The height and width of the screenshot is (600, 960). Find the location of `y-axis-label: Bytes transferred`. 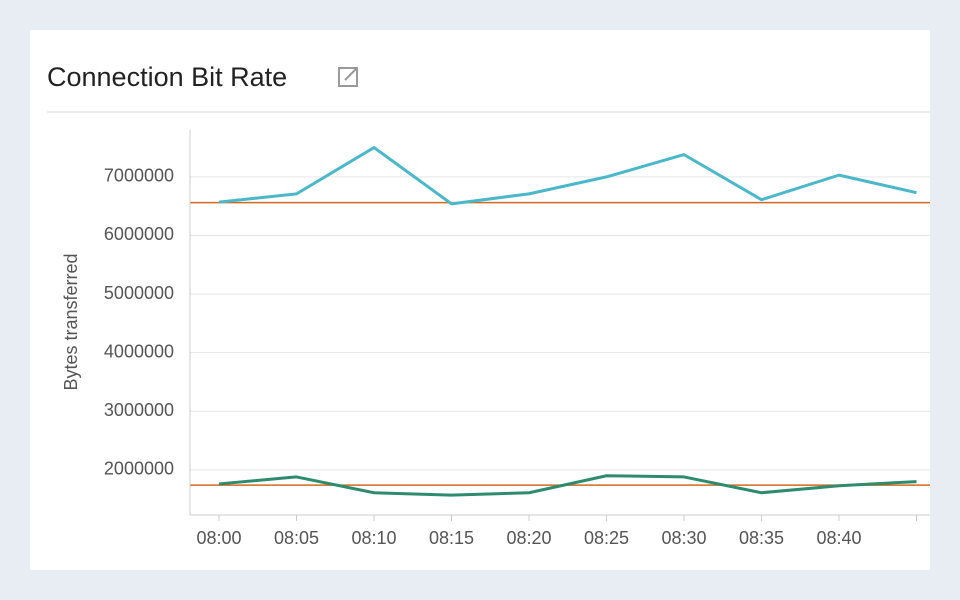

y-axis-label: Bytes transferred is located at coordinates (71, 321).